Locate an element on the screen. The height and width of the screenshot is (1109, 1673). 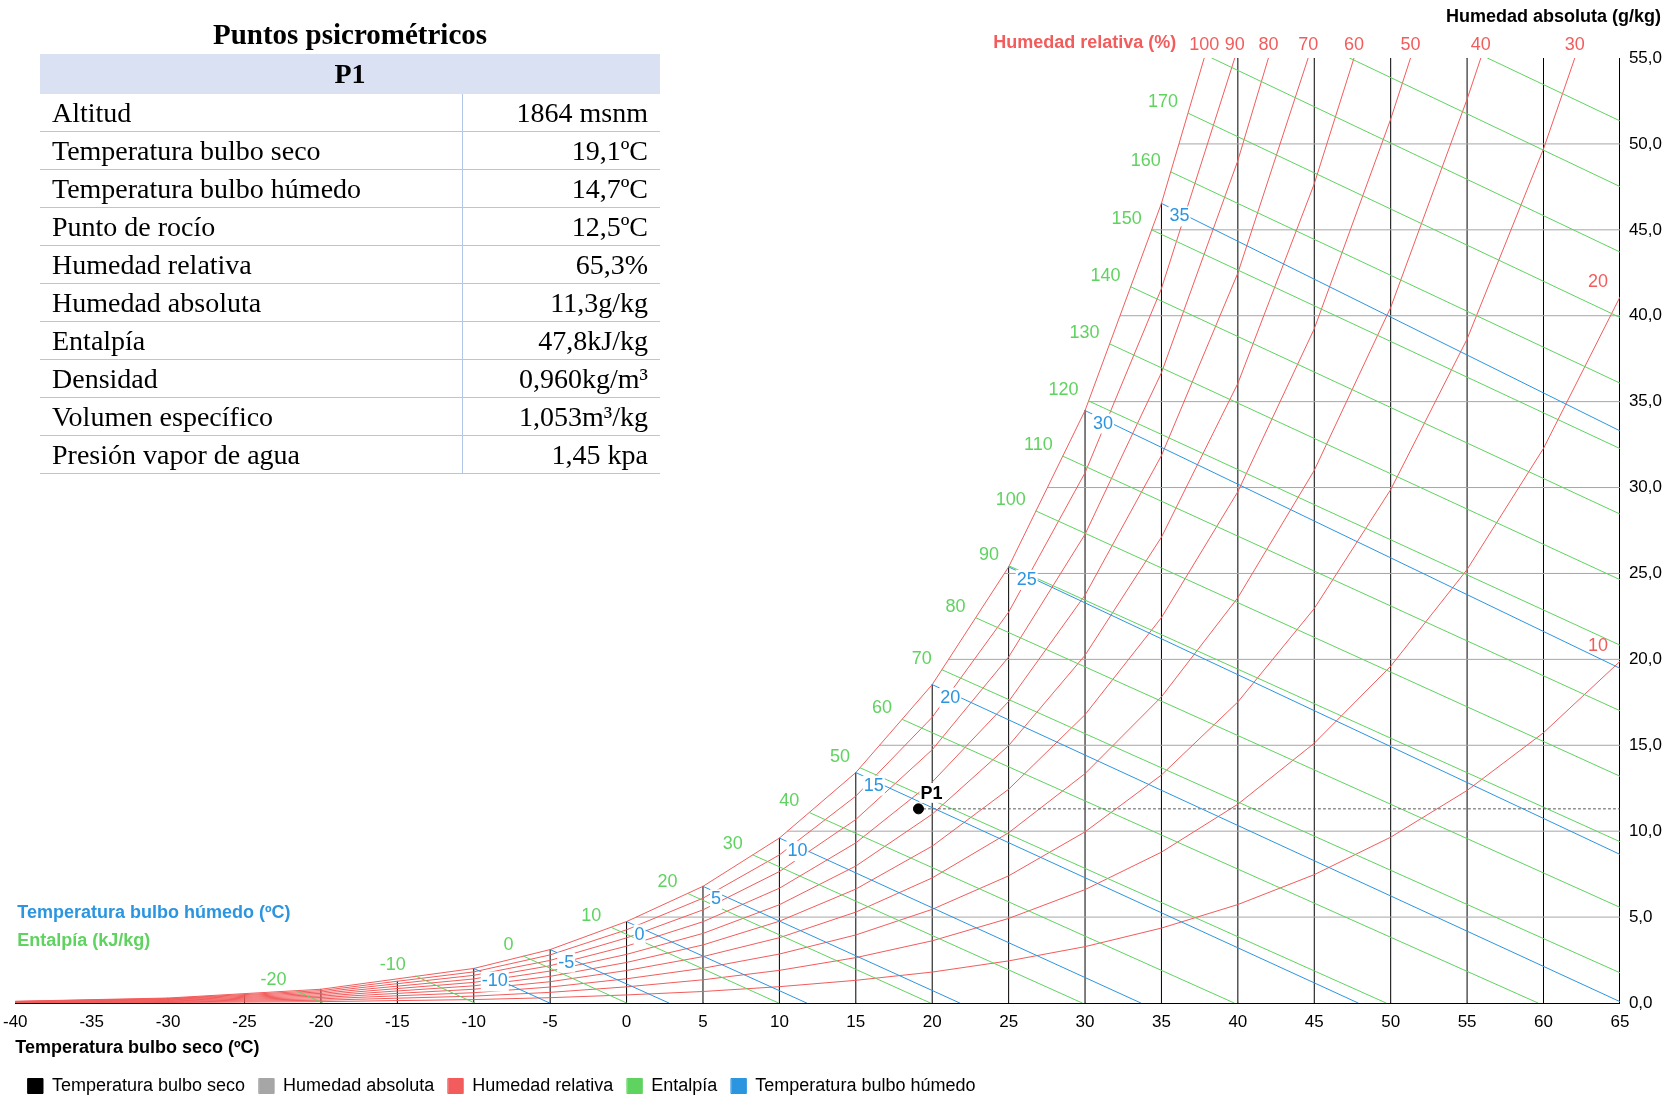
annotation: 25 is located at coordinates (1026, 578).